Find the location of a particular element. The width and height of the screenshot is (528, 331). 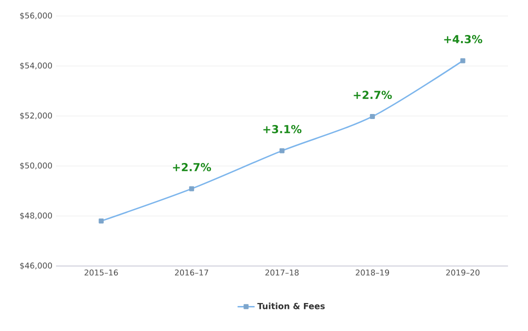

annotation: +4.3% is located at coordinates (463, 39).